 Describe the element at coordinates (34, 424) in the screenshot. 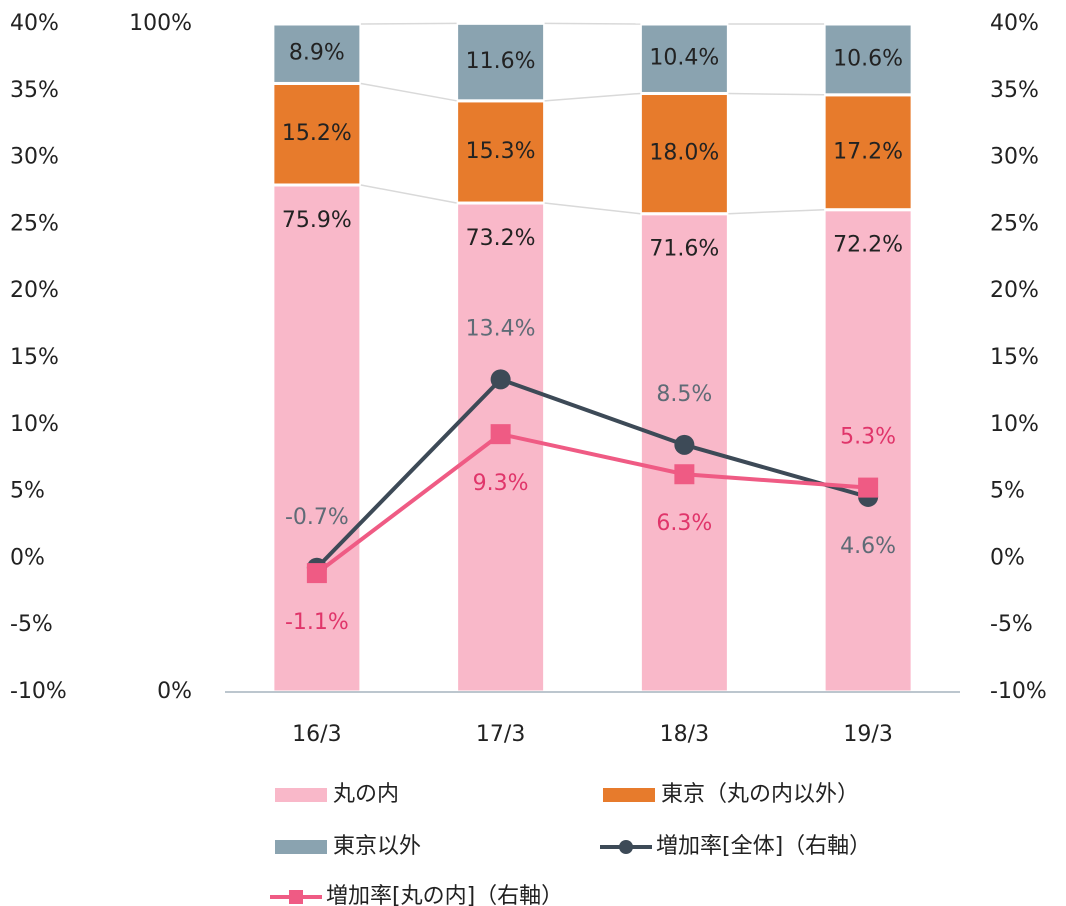

I see `y2-tick-label-left: 10%` at that location.